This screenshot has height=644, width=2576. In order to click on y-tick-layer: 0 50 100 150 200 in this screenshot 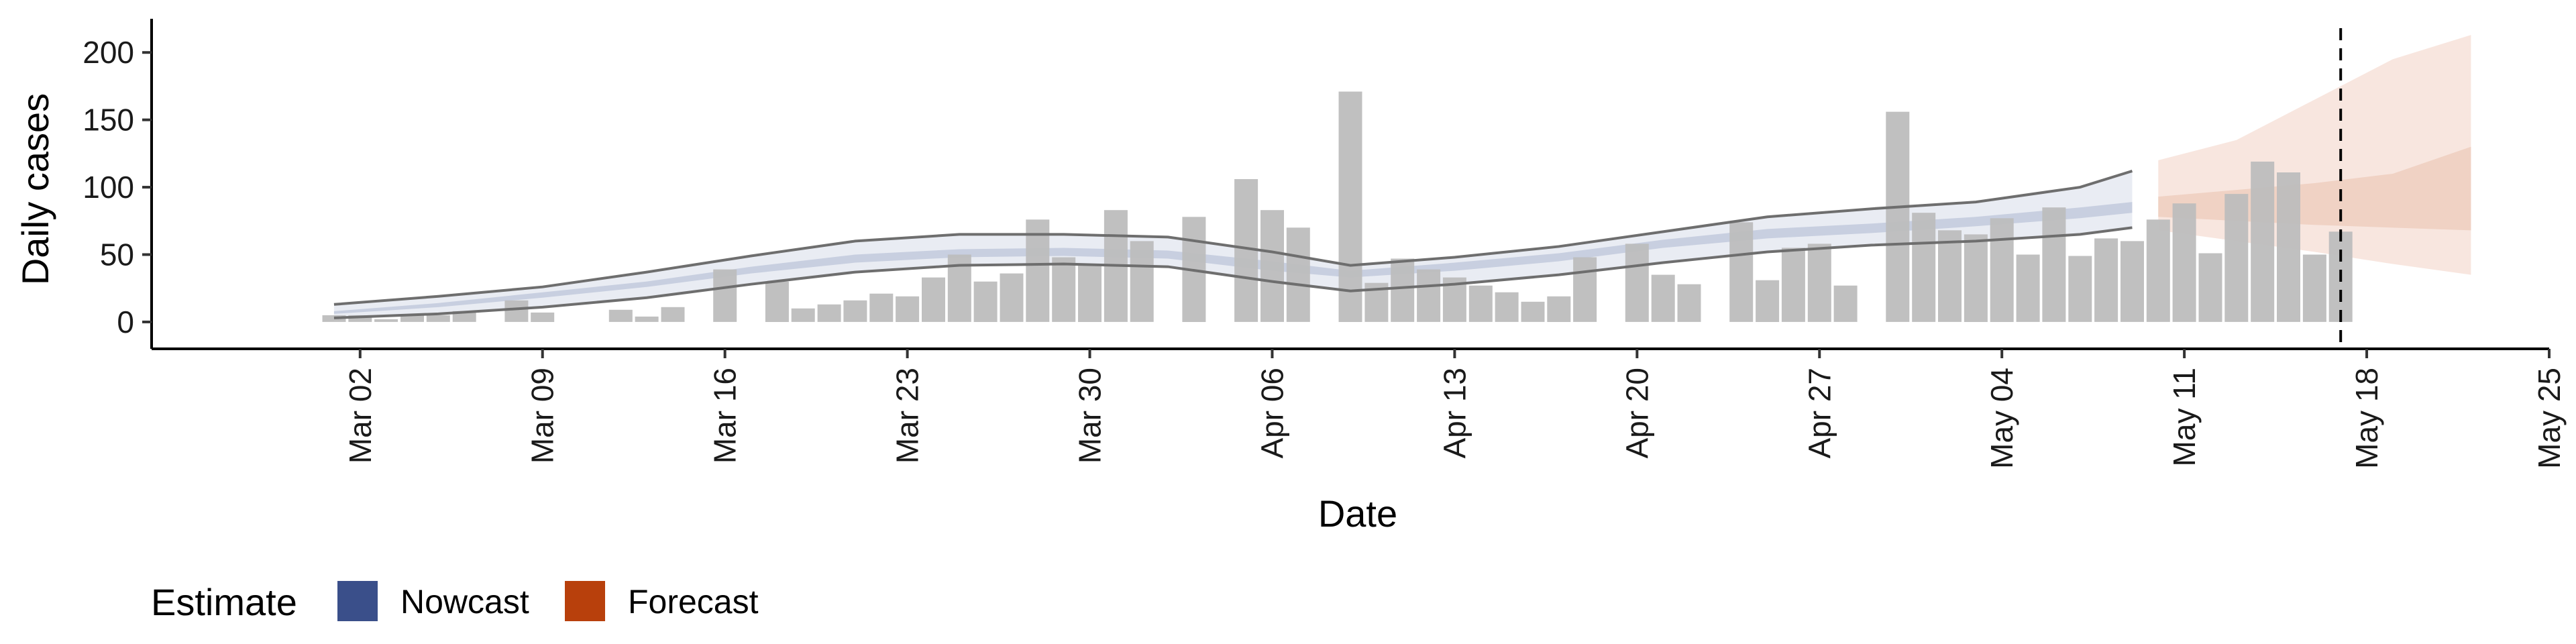, I will do `click(117, 187)`.